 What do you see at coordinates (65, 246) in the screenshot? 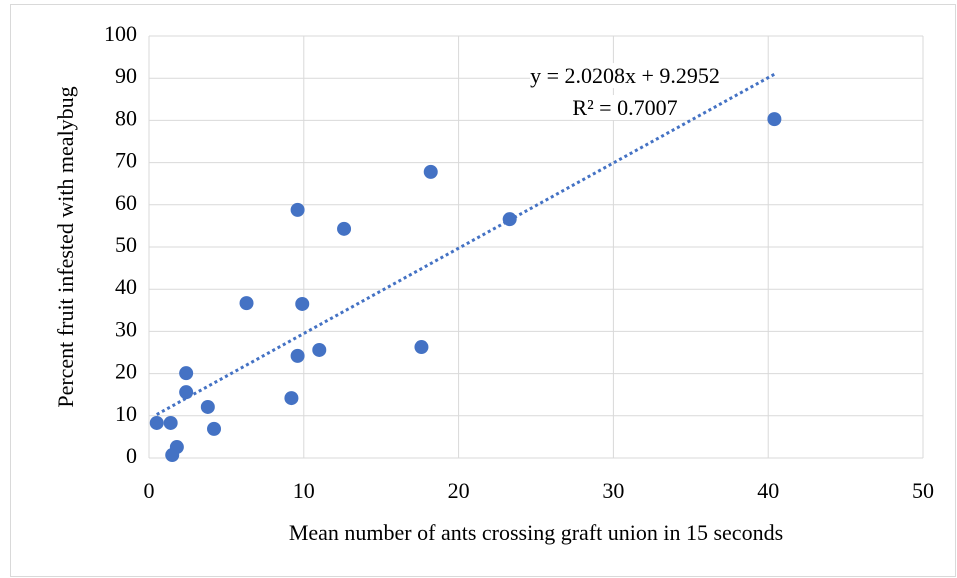
I see `y-axis-label: Percent fruit infested with mealybug` at bounding box center [65, 246].